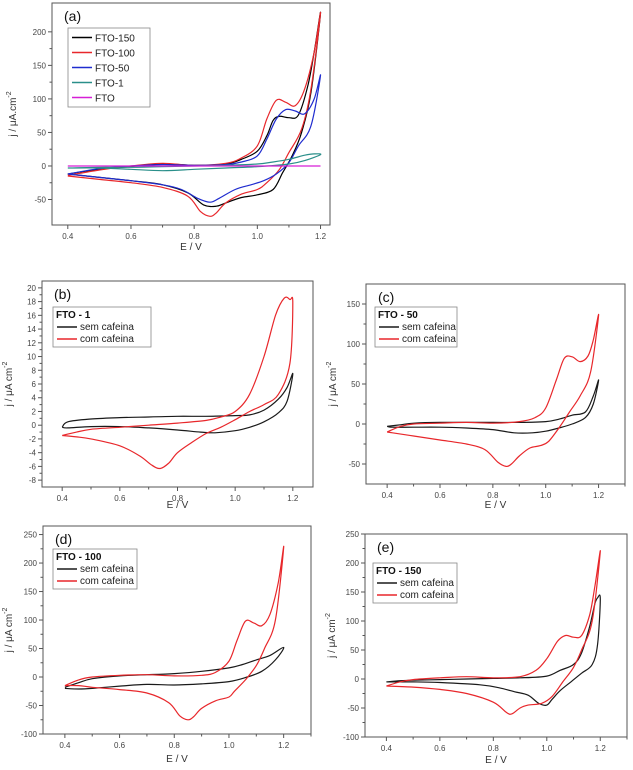  I want to click on y-tick-label: 20, so click(31, 288).